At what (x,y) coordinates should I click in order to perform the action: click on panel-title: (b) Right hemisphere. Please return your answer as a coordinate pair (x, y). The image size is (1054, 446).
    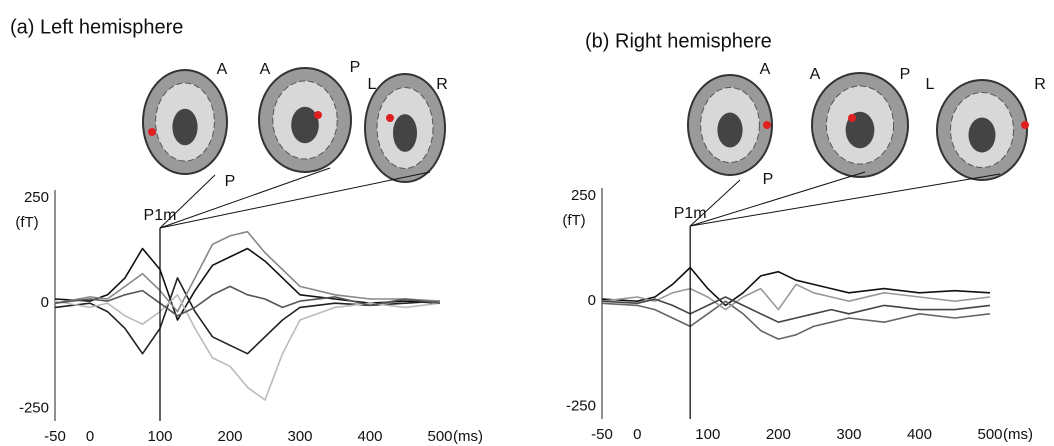
    Looking at the image, I should click on (678, 41).